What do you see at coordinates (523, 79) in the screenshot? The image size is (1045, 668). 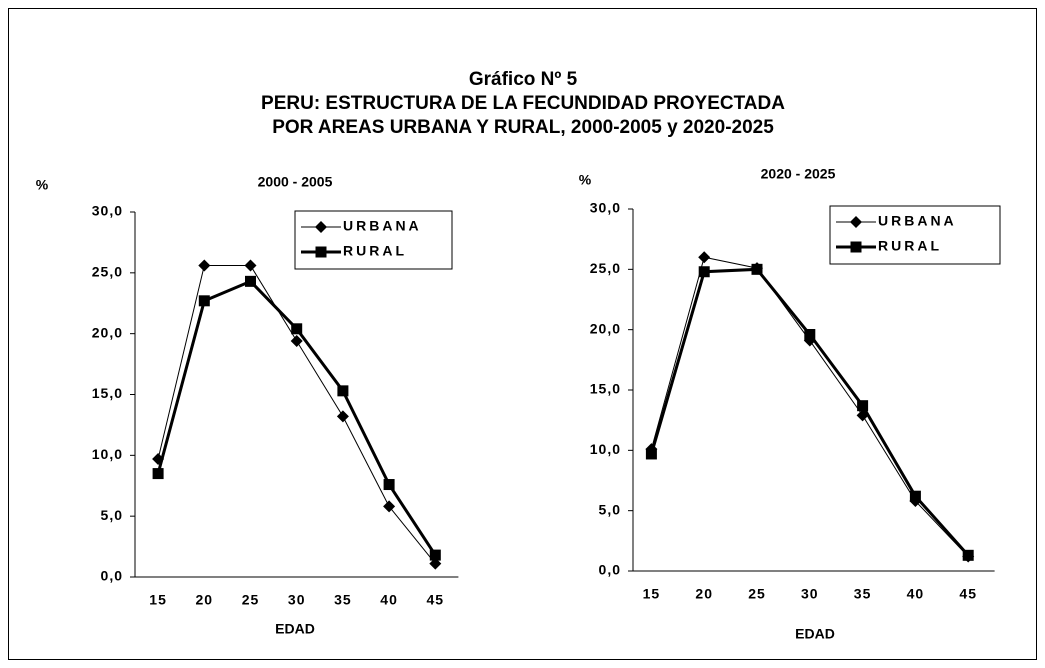 I see `title-line: Gráfico Nº 5` at bounding box center [523, 79].